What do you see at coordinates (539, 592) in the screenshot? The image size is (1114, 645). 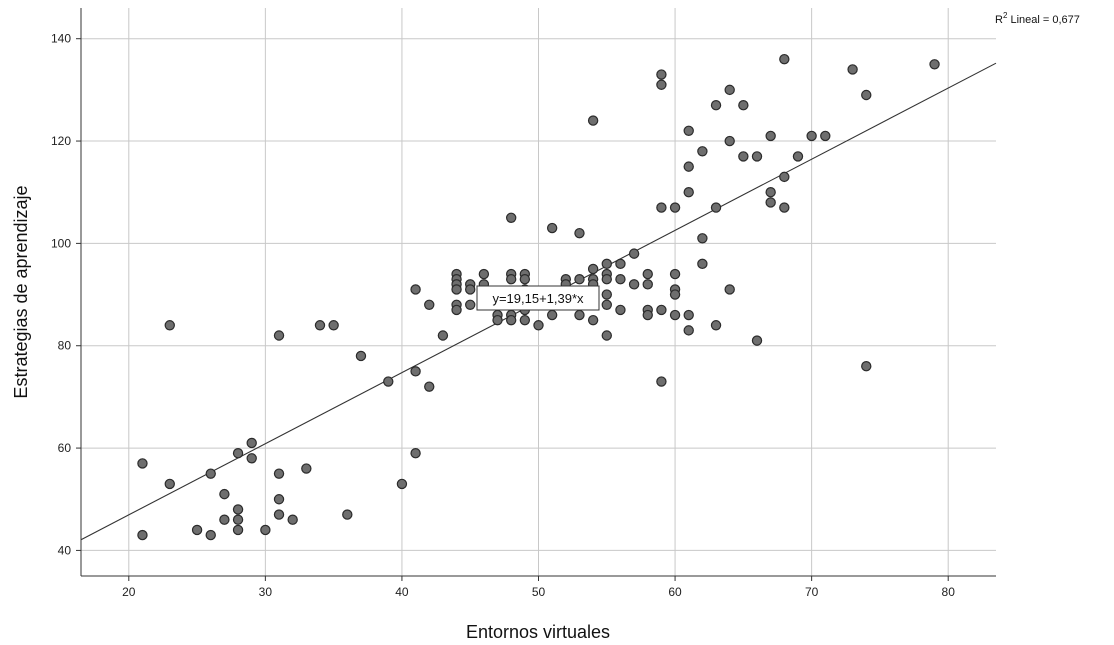 I see `x-tick-label: 50` at bounding box center [539, 592].